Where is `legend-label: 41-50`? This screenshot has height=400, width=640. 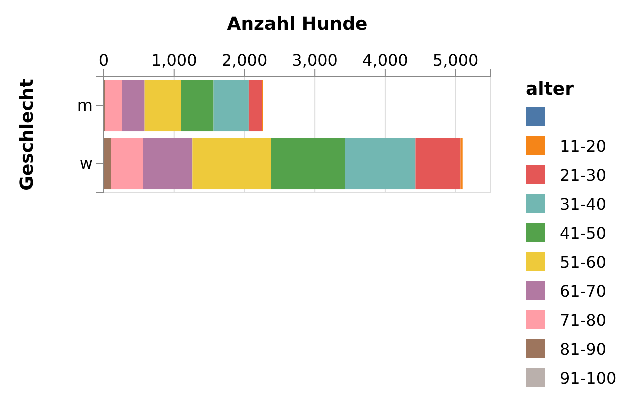
legend-label: 41-50 is located at coordinates (583, 233).